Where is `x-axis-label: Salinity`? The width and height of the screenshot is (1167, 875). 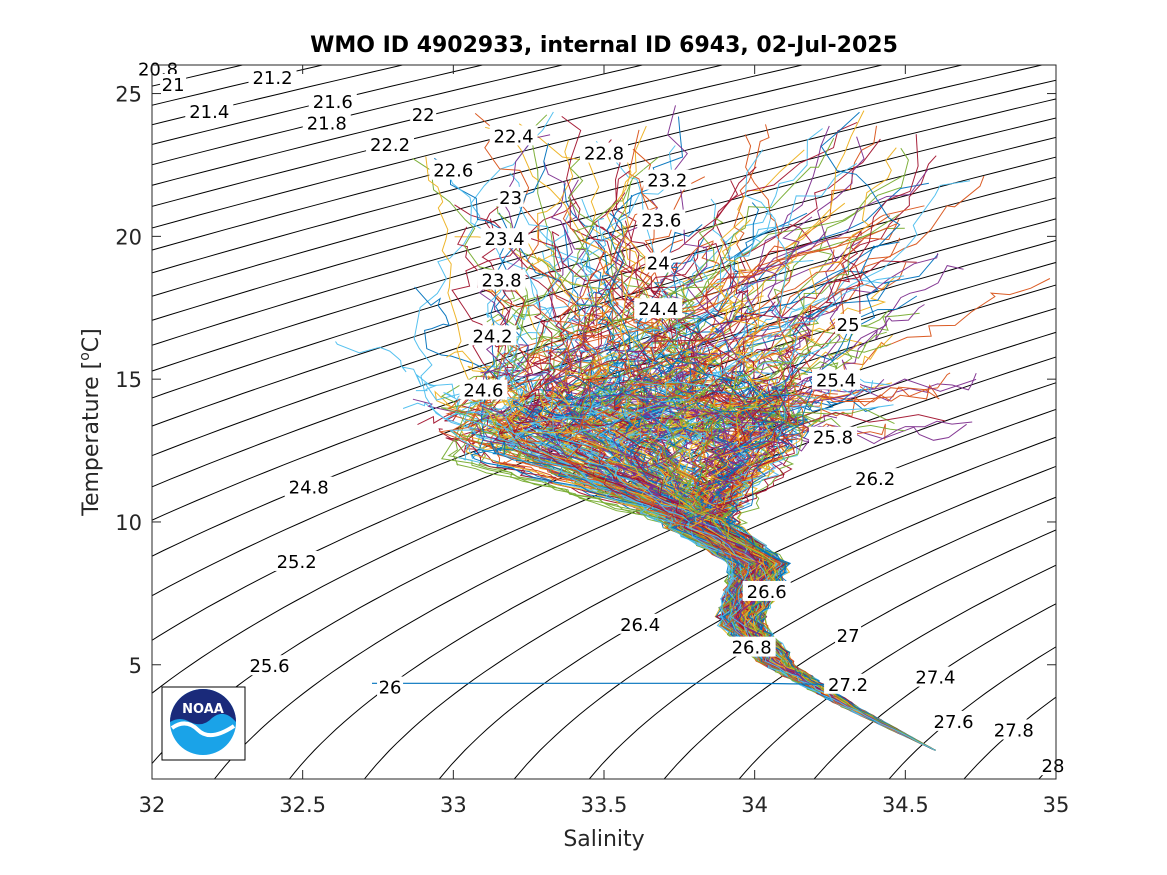
x-axis-label: Salinity is located at coordinates (603, 839).